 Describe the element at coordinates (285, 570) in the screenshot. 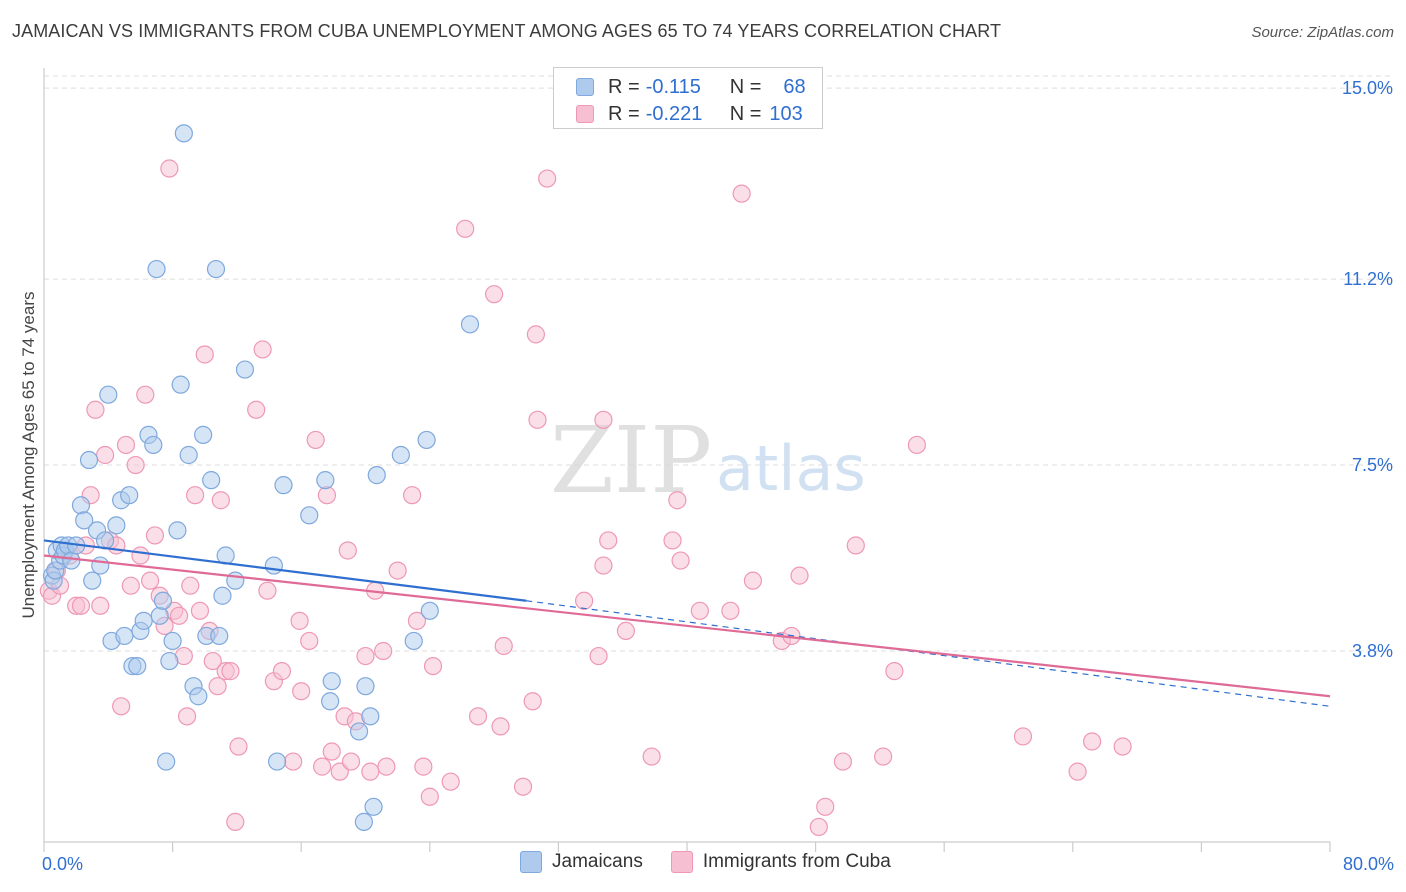

I see `trend-line-jamaicans` at that location.